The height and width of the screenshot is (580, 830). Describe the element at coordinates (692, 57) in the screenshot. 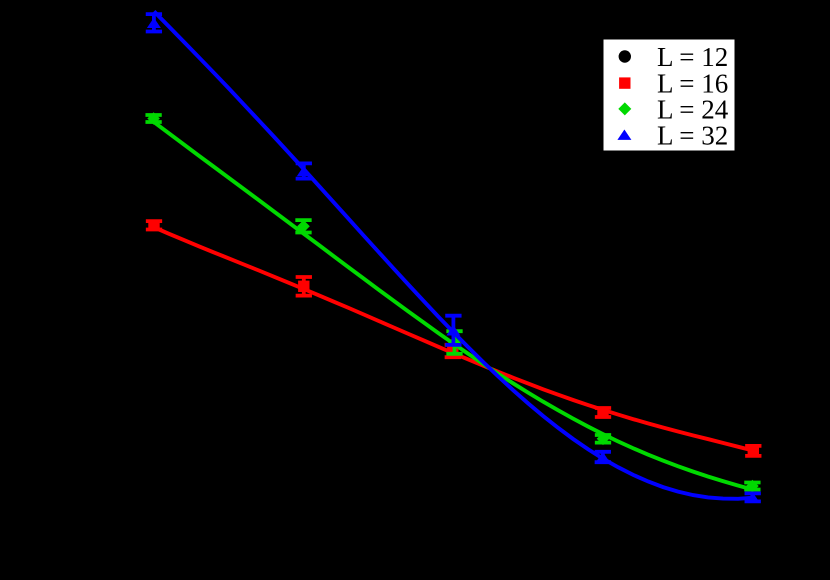

I see `svg-text: L = 12` at that location.